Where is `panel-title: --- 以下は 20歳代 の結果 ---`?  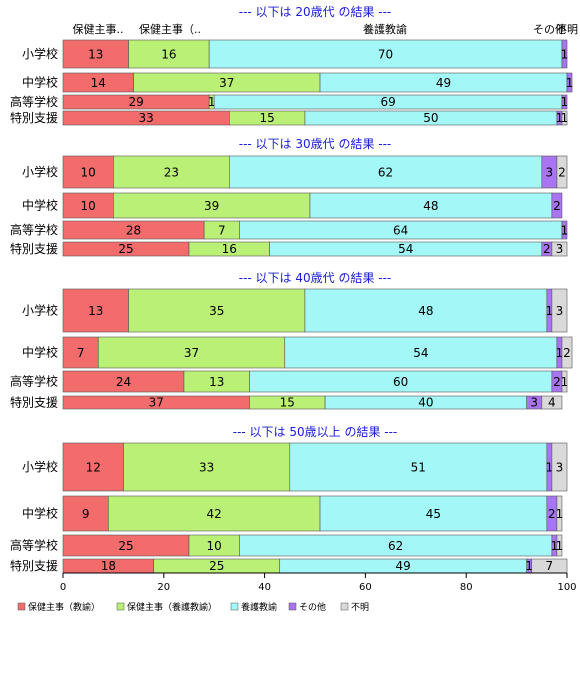
panel-title: --- 以下は 20歳代 の結果 --- is located at coordinates (315, 12).